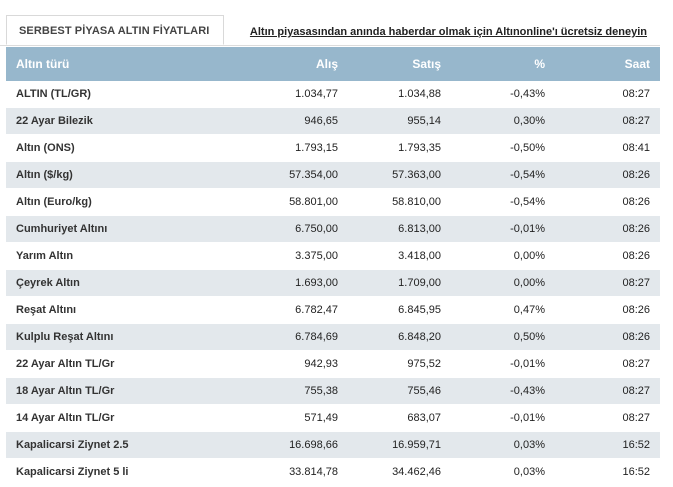  I want to click on percent-change-cell: 0,47%, so click(503, 310).